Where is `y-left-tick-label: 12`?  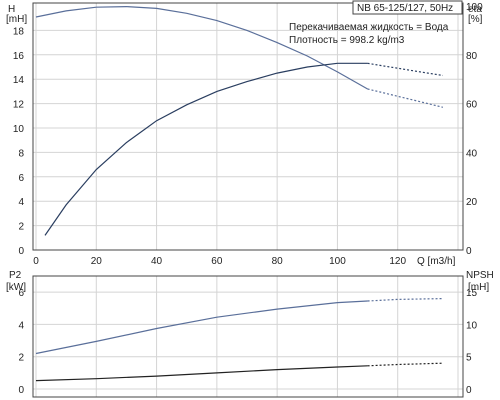
y-left-tick-label: 12 is located at coordinates (19, 105).